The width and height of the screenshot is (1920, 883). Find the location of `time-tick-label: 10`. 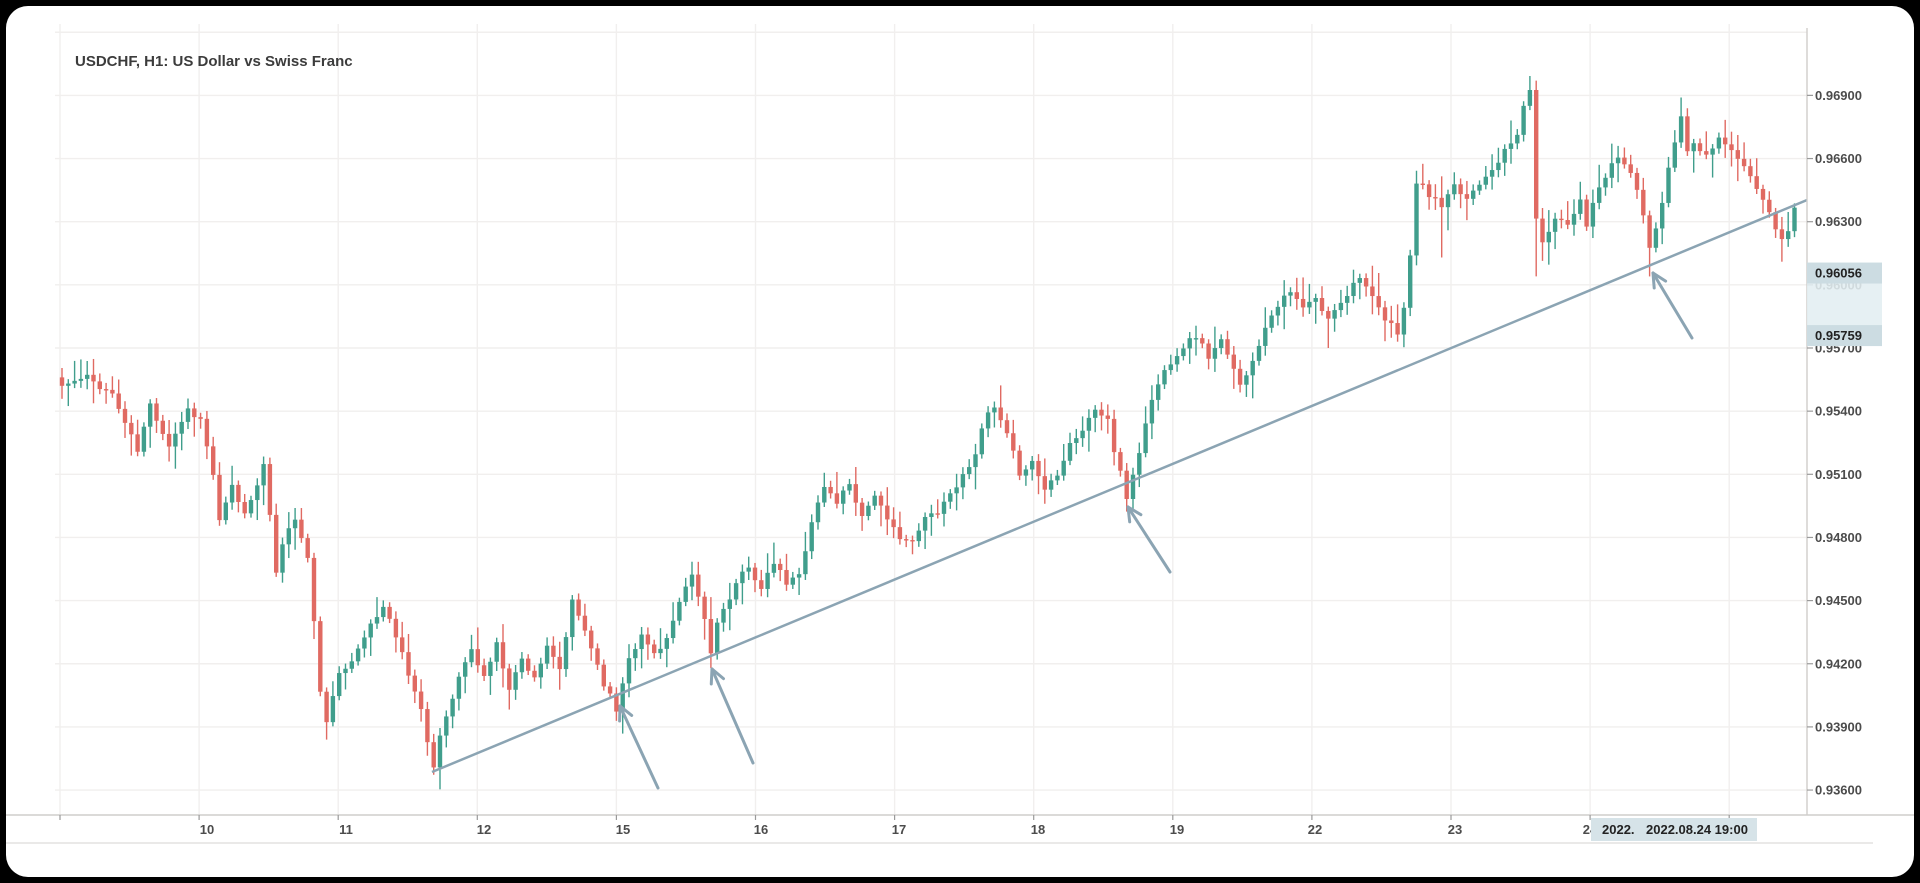

time-tick-label: 10 is located at coordinates (207, 829).